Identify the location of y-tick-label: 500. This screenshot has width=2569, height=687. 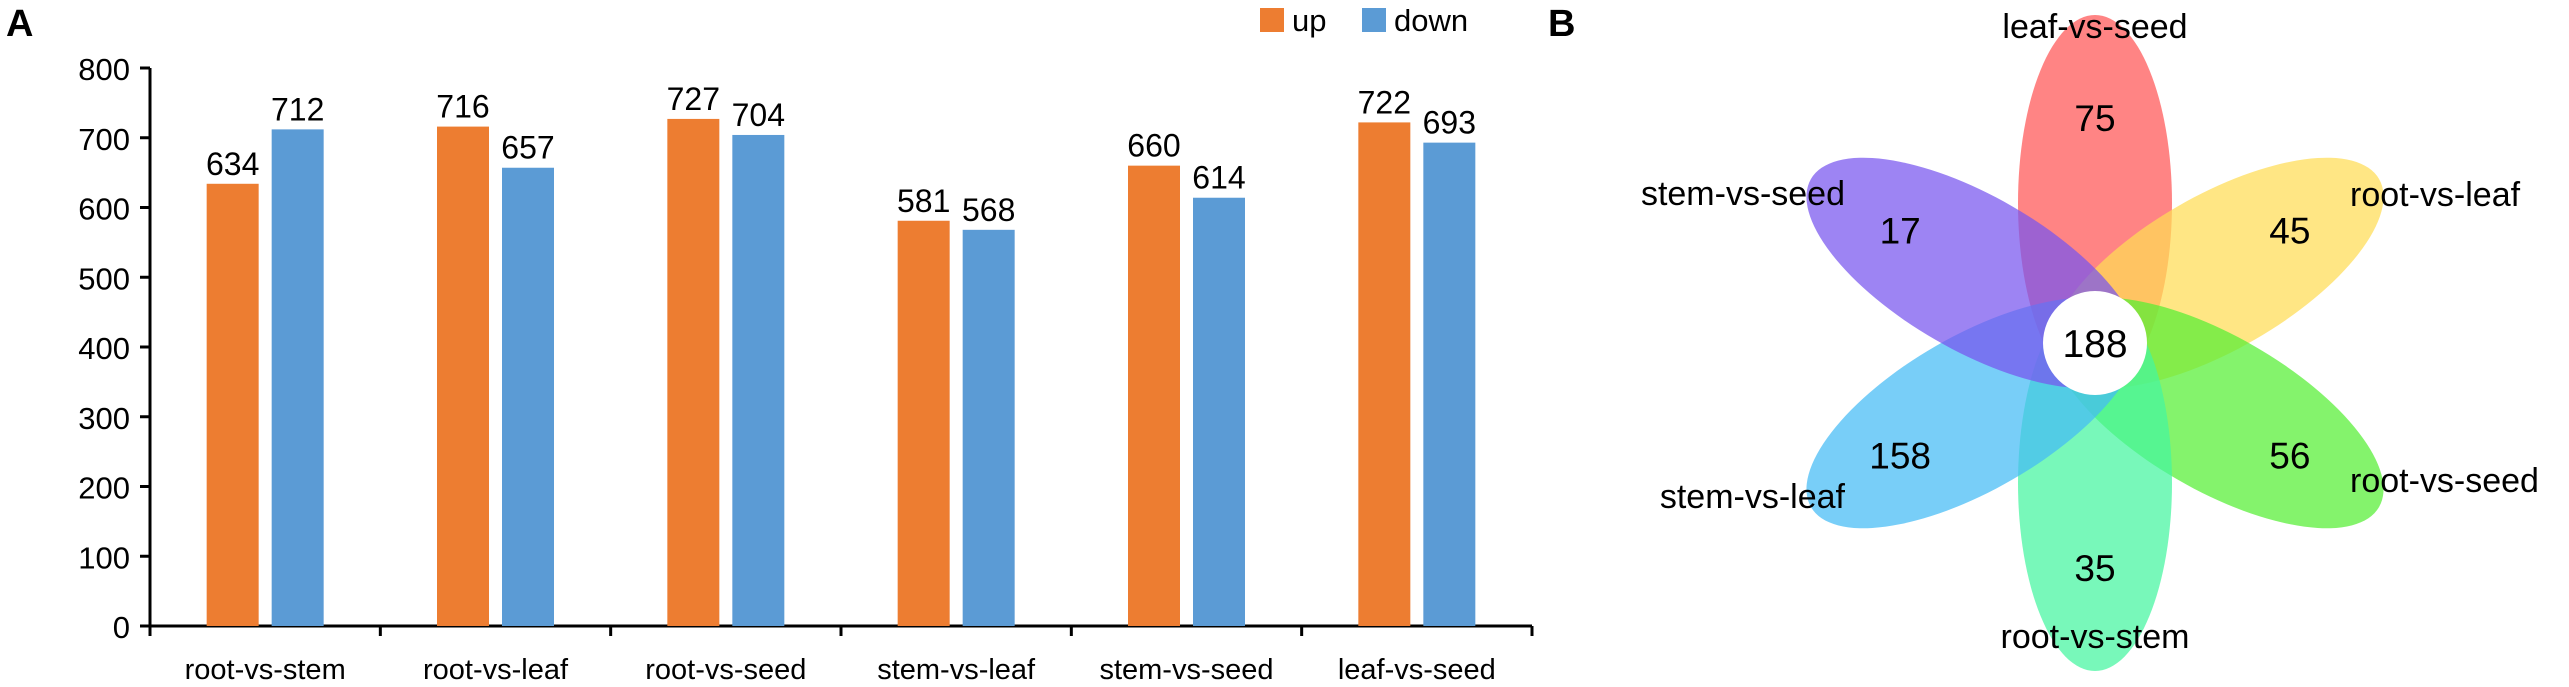
(104, 278).